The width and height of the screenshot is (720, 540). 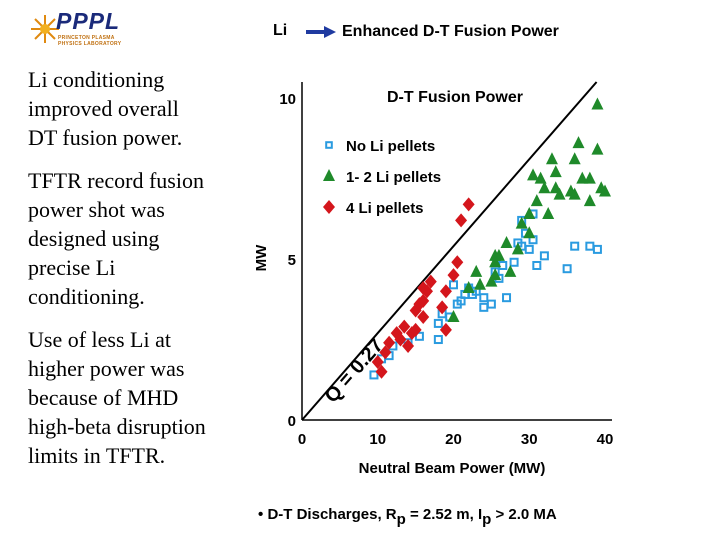 I want to click on text-line: improved overall, so click(x=103, y=108).